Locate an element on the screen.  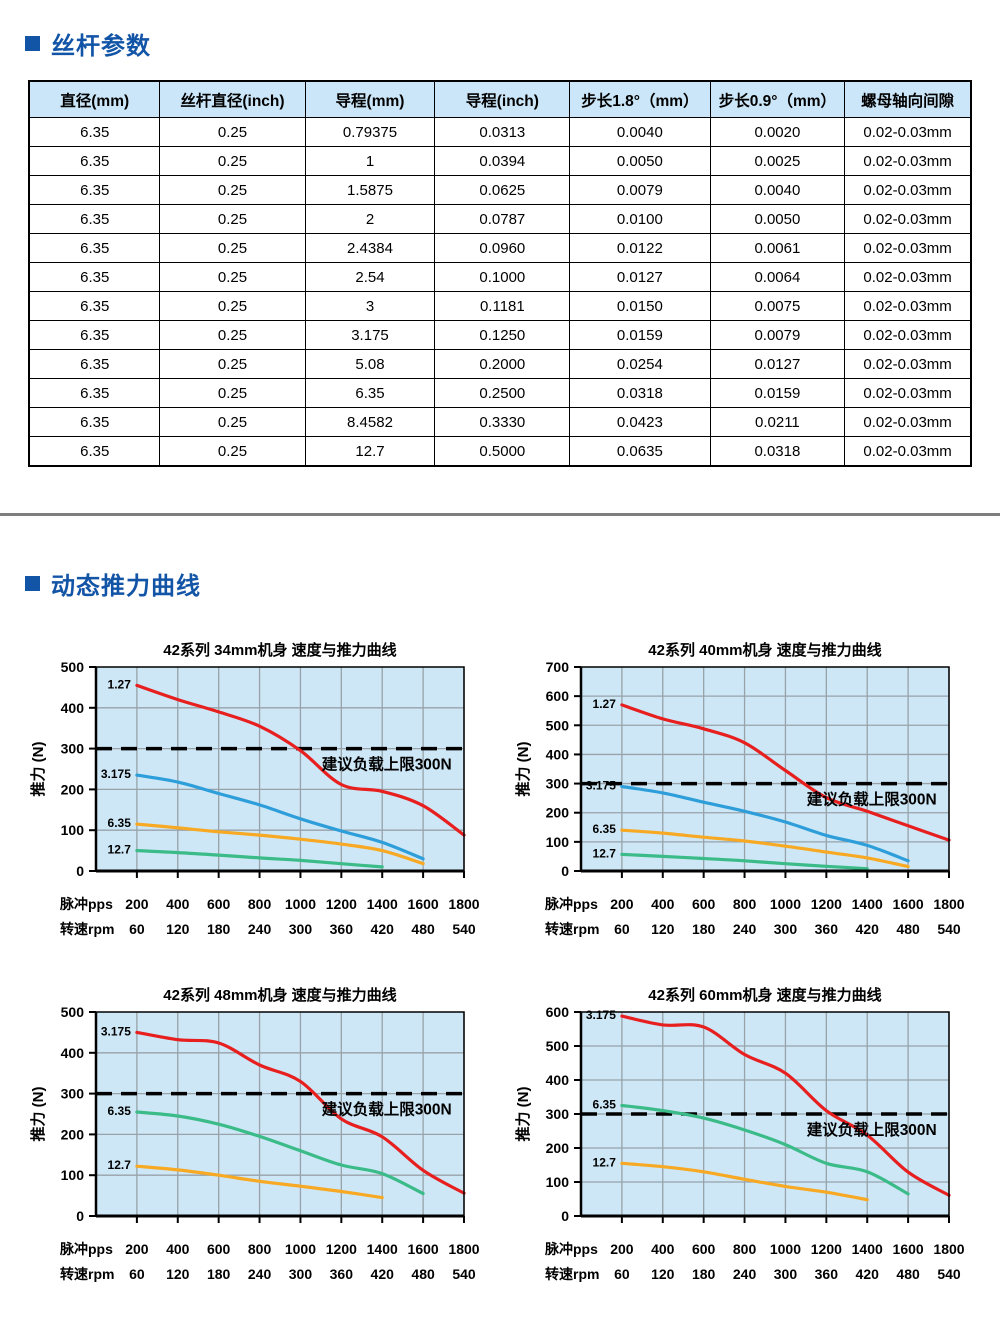
table-cell: 0.0211 is located at coordinates (777, 422).